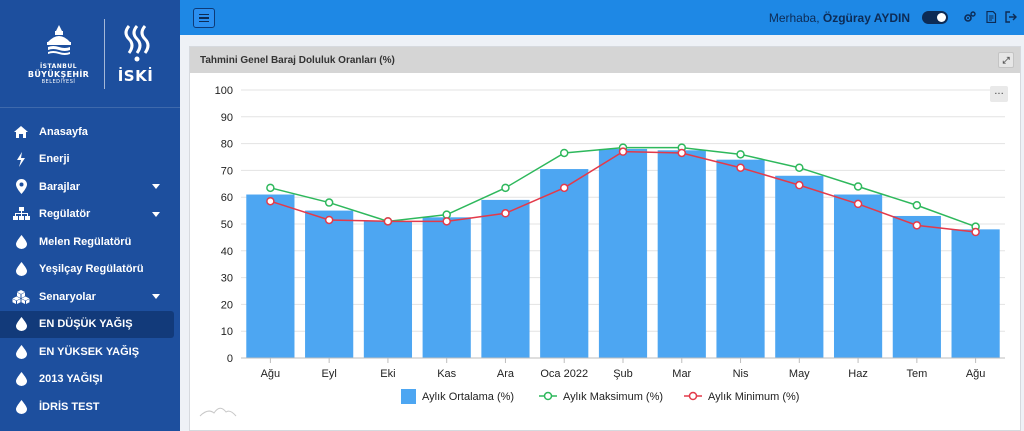 The image size is (1024, 431). I want to click on iski-logo: İSKİ, so click(136, 54).